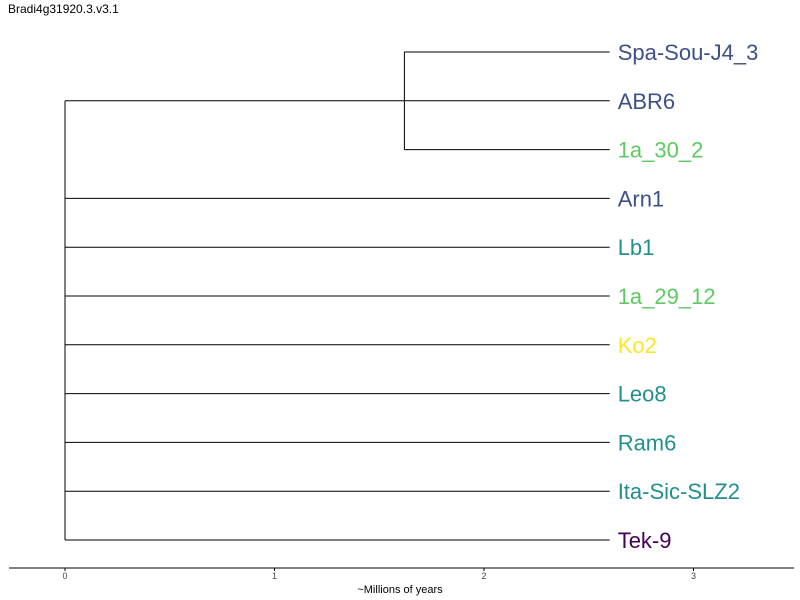 The height and width of the screenshot is (600, 800). I want to click on leaf-label: Spa-Sou-J4_3, so click(688, 52).